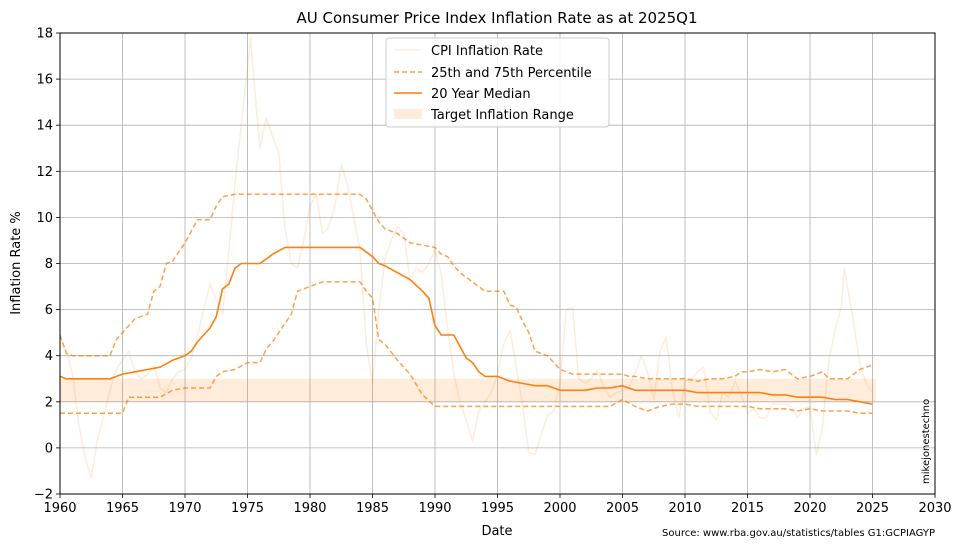  I want to click on legend-label-cpi: CPI Inflation Rate, so click(487, 51).